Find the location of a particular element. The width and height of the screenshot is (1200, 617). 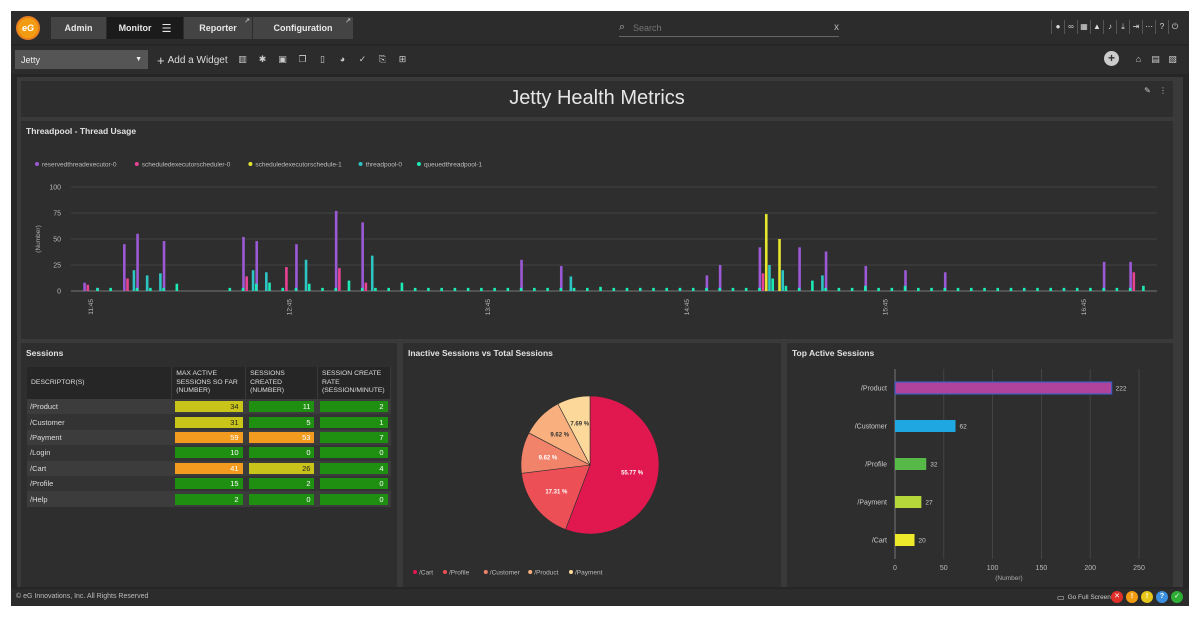

image-icon: ▣ is located at coordinates (282, 59).